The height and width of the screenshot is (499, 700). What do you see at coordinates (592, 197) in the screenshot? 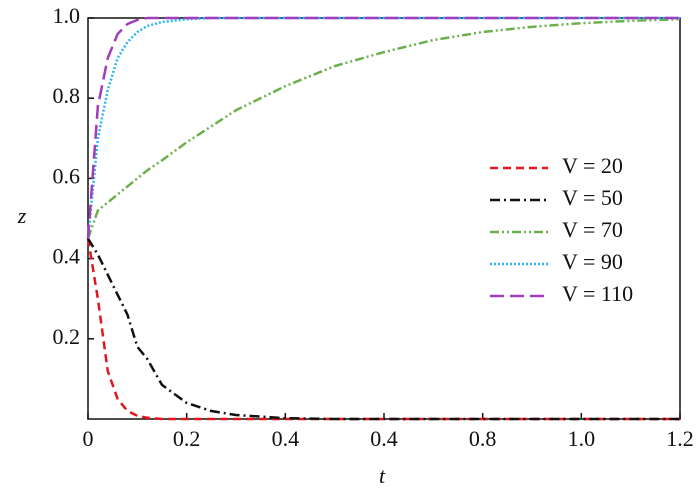
I see `legend-label: V = 50` at bounding box center [592, 197].